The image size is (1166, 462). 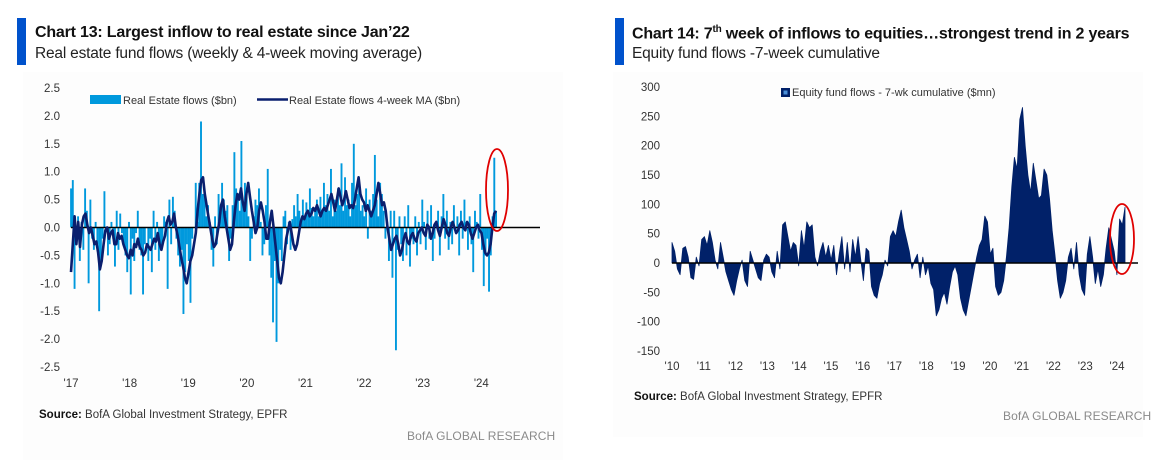 What do you see at coordinates (50, 340) in the screenshot?
I see `y-tick-label: -2.0` at bounding box center [50, 340].